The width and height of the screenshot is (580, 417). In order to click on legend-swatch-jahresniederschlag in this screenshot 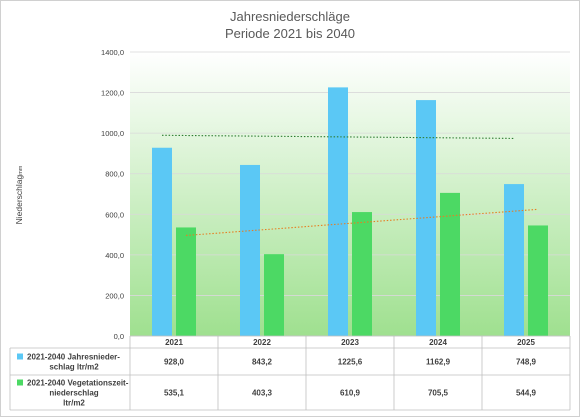, I will do `click(20, 356)`.